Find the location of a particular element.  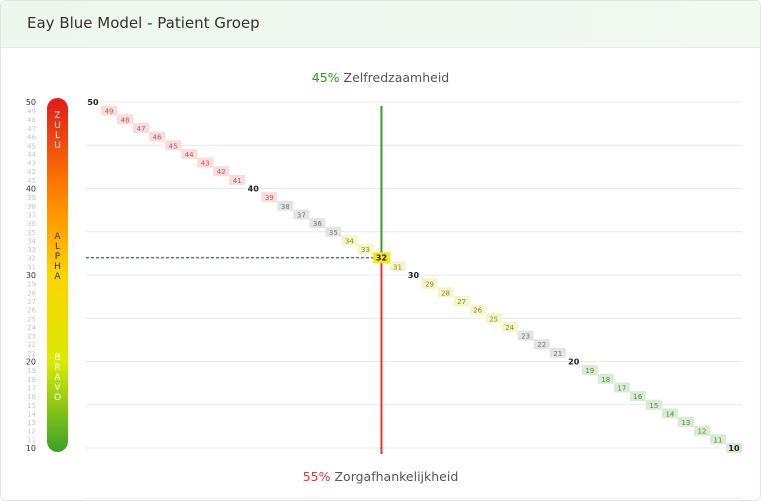

y-tick-label: 46 is located at coordinates (31, 138).